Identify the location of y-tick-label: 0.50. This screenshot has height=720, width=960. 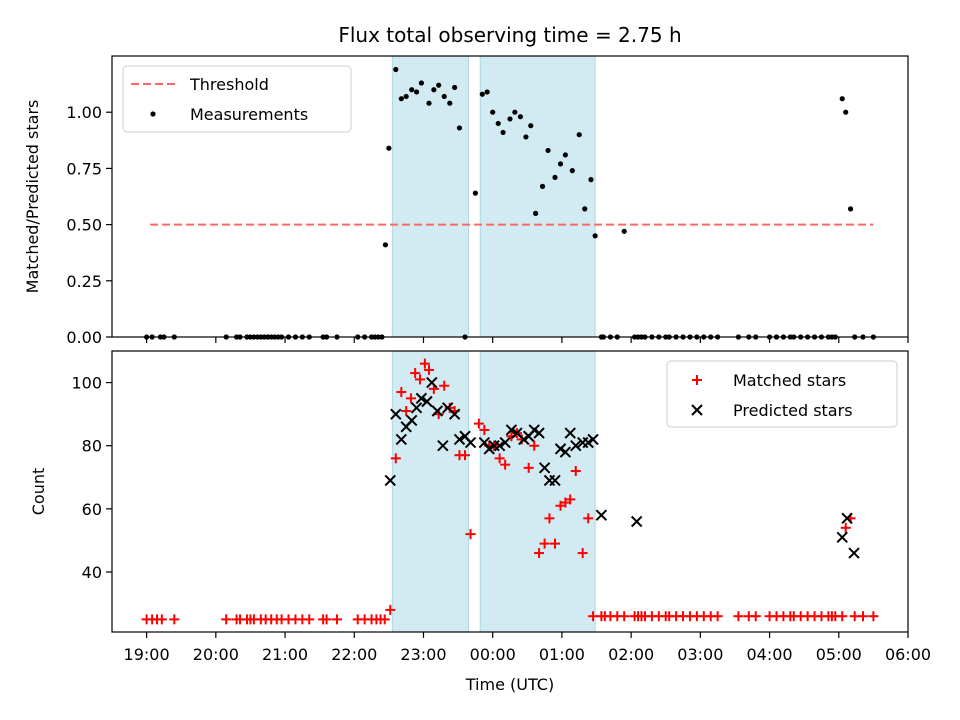
(84, 225).